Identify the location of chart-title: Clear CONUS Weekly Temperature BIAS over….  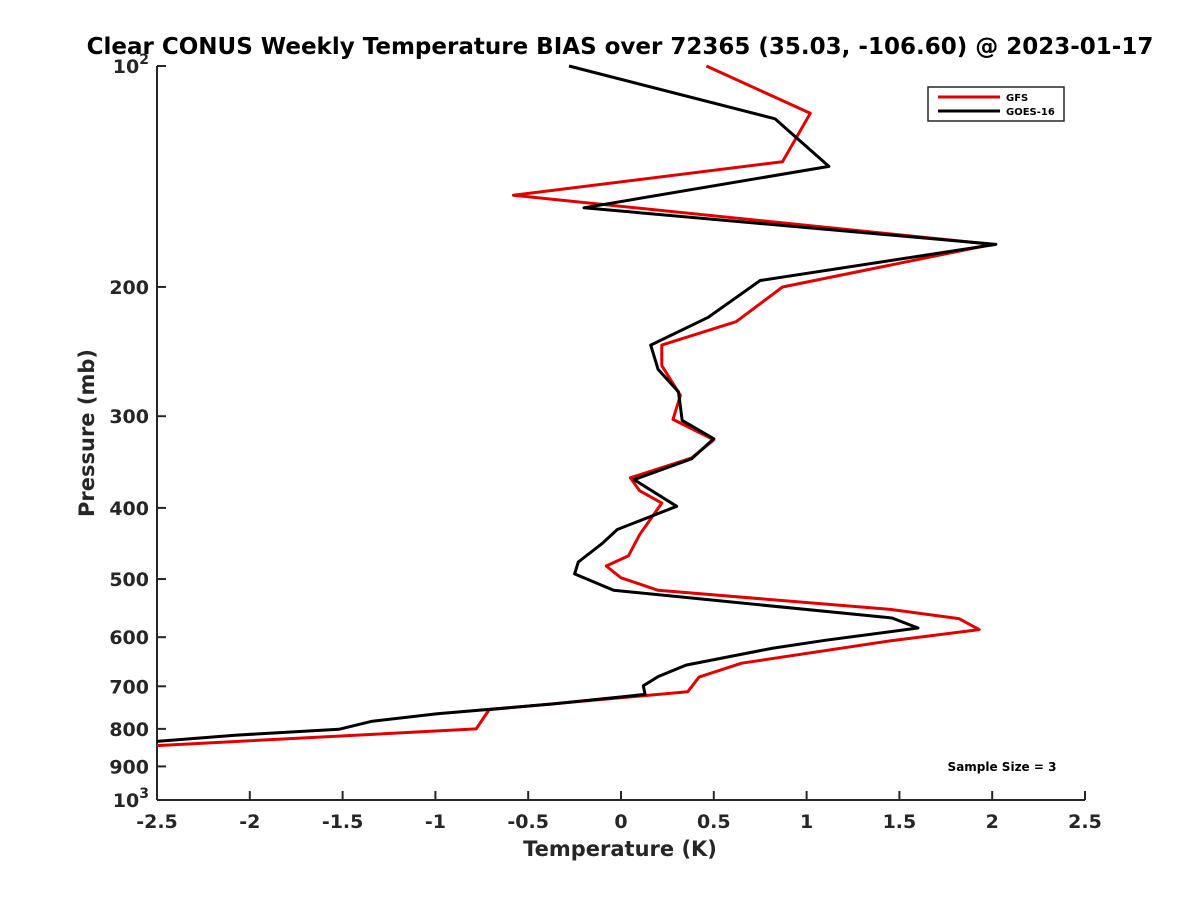
(620, 47).